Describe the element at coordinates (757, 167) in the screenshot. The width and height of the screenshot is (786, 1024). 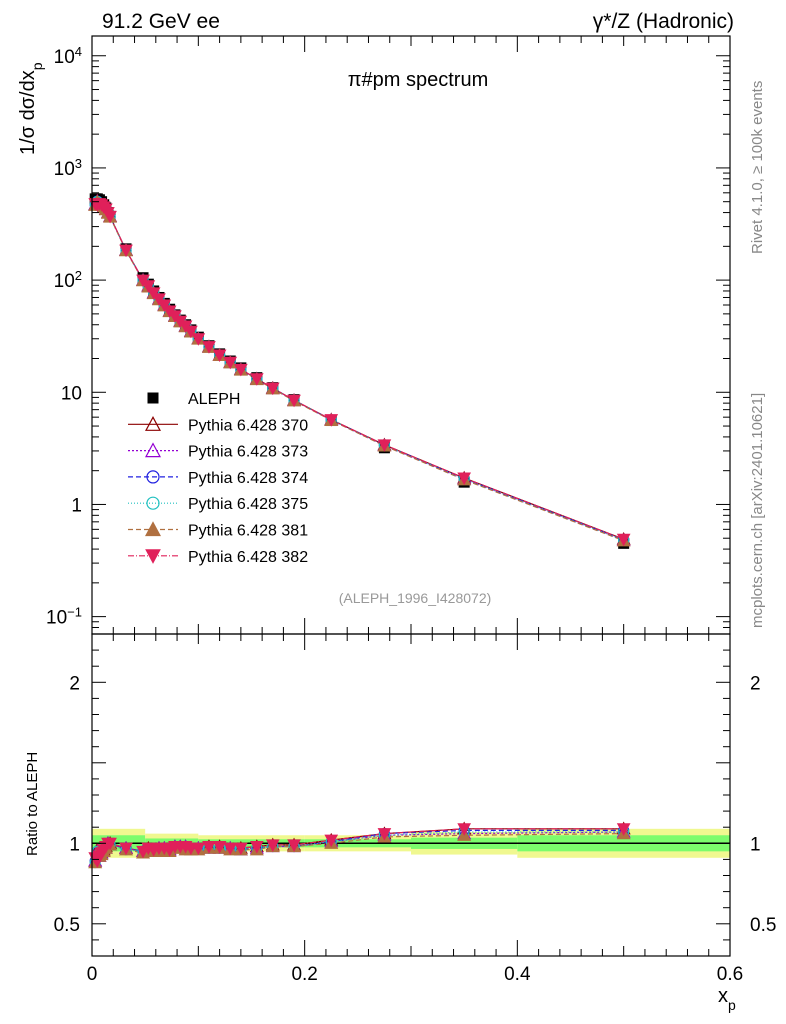
I see `rivet-version-label: Rivet 4.1.0, ≥ 100k events` at that location.